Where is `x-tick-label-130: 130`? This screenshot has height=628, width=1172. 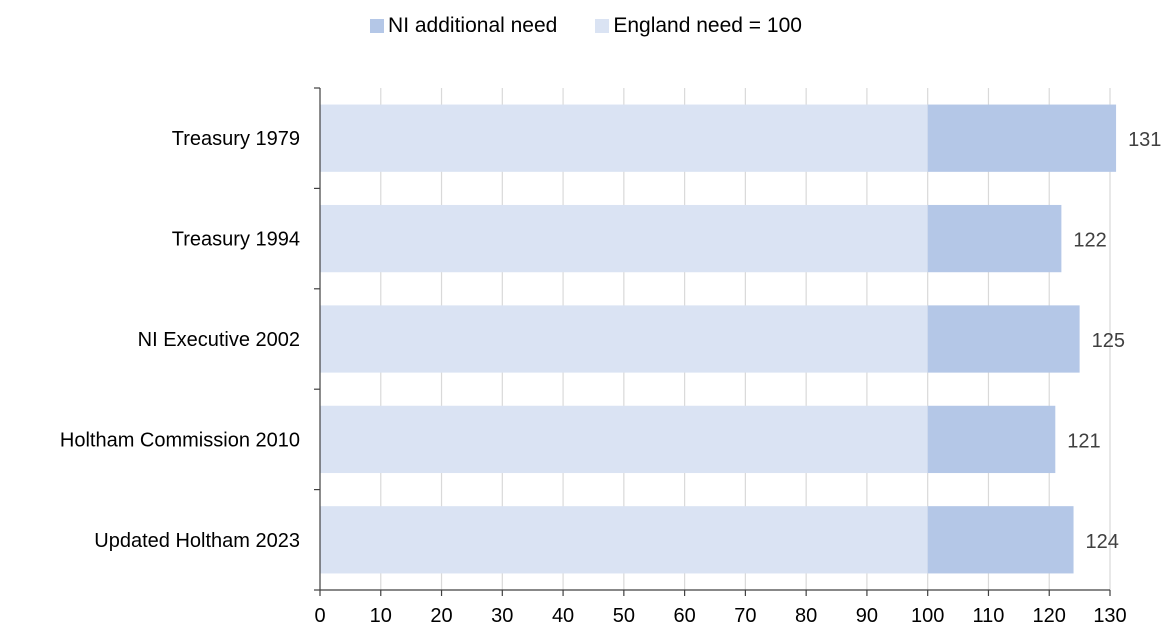
x-tick-label-130: 130 is located at coordinates (1109, 616).